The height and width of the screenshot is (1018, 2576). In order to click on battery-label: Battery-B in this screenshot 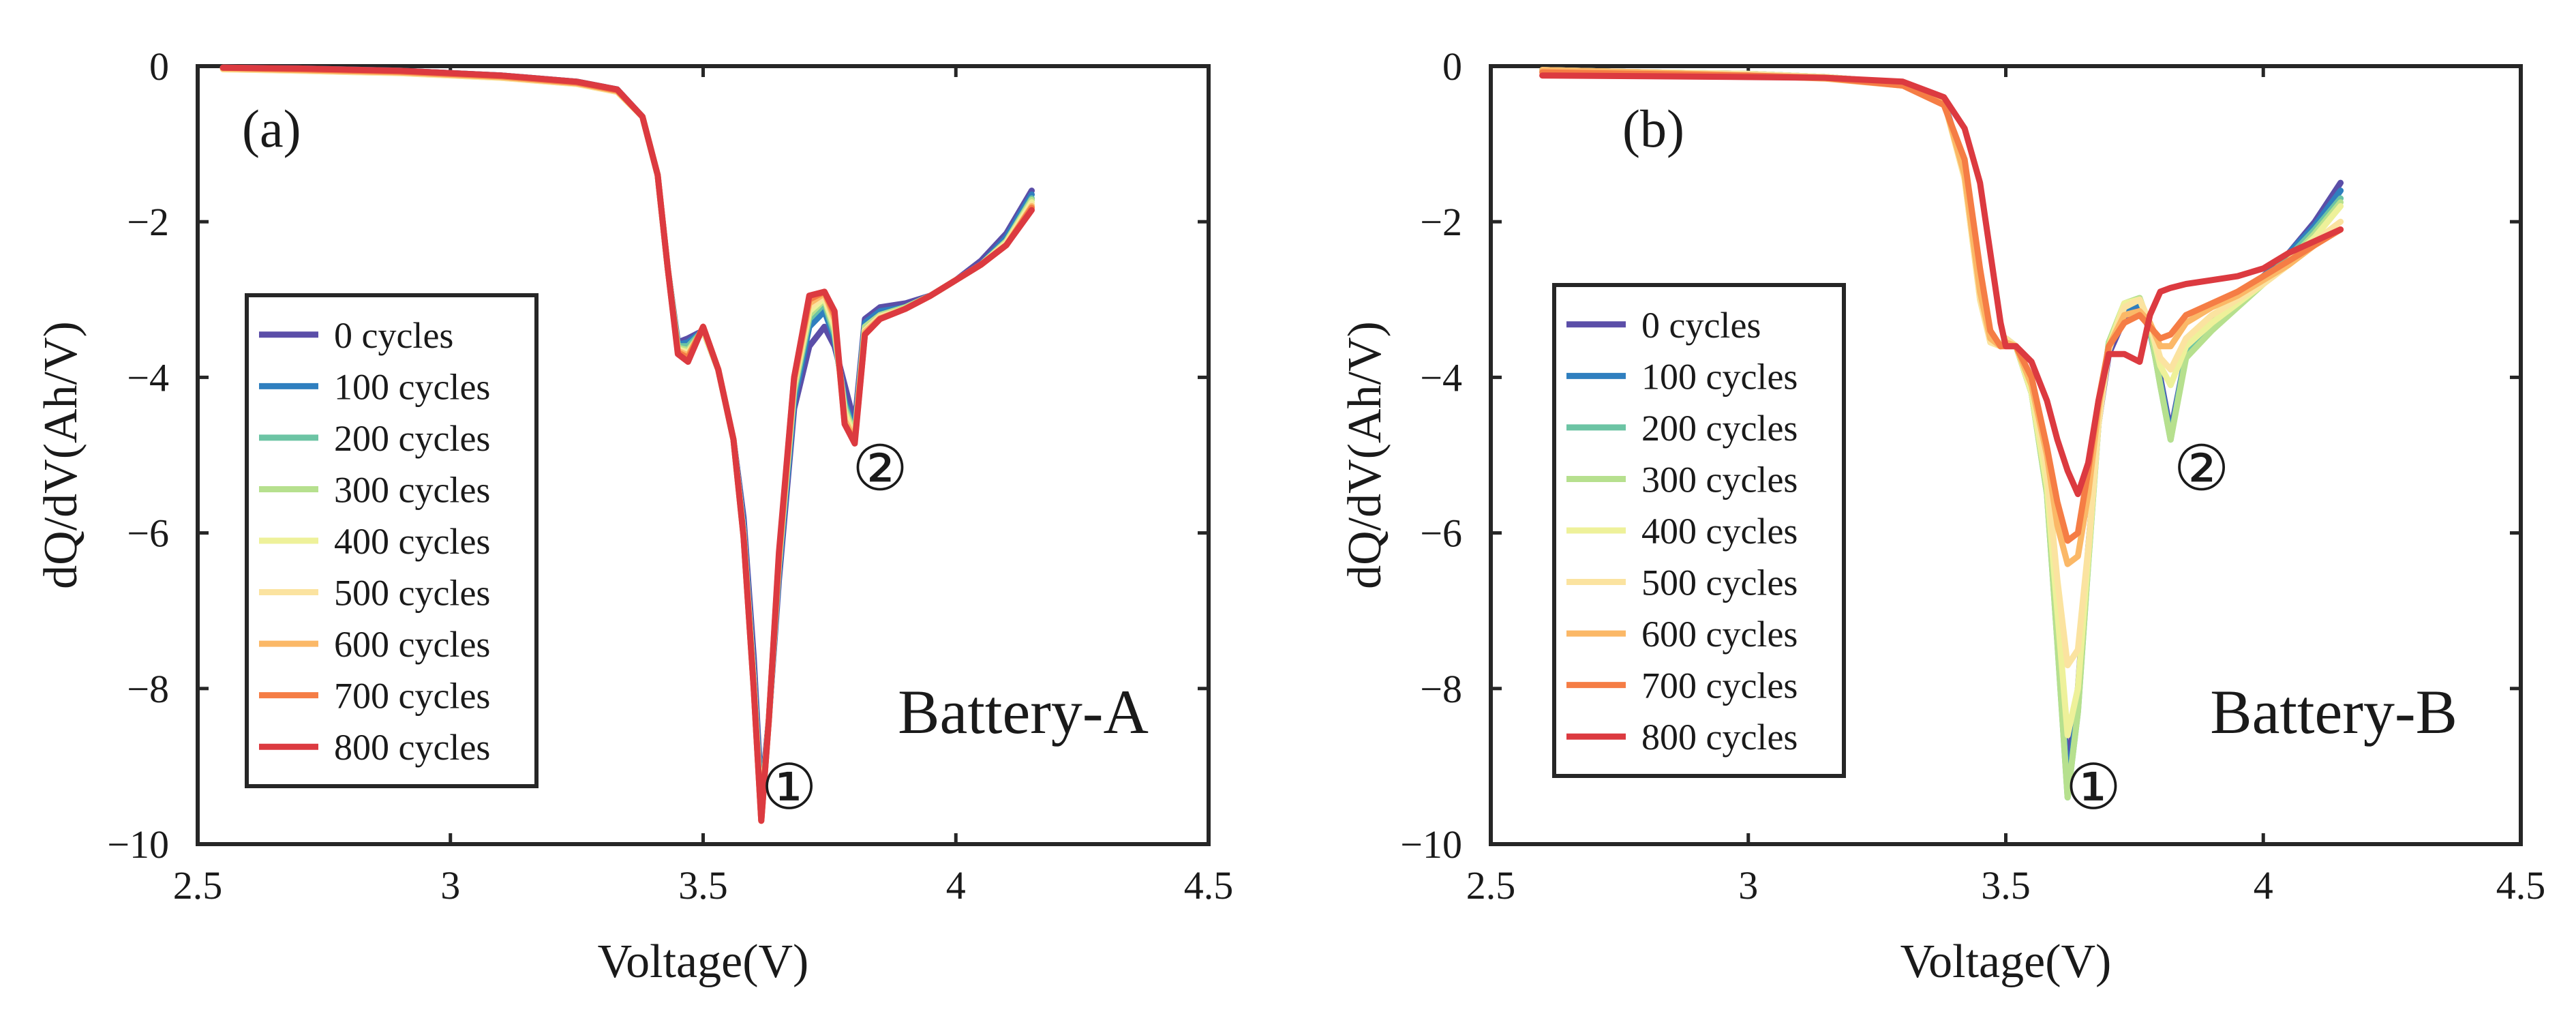, I will do `click(2333, 712)`.